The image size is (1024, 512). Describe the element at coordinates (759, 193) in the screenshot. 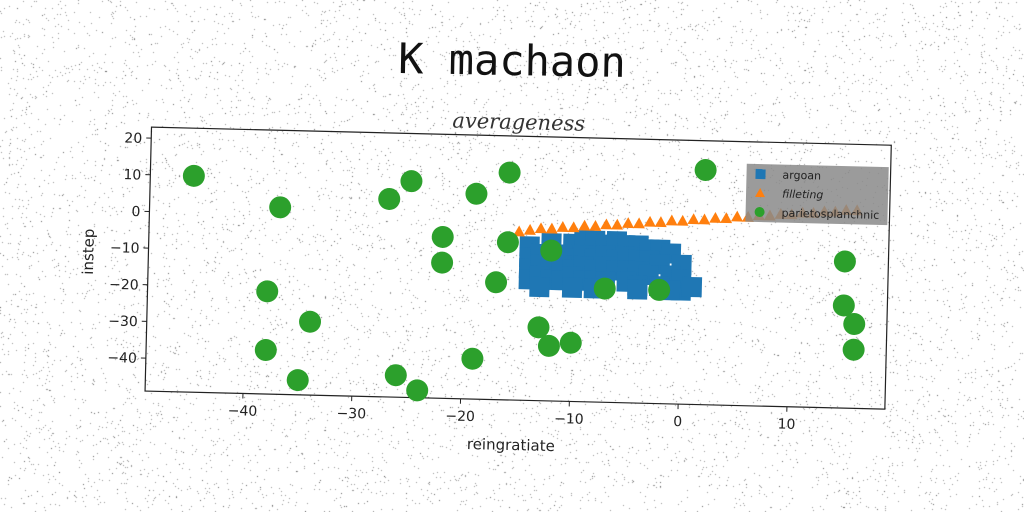

I see `legend-marker-filleting` at that location.